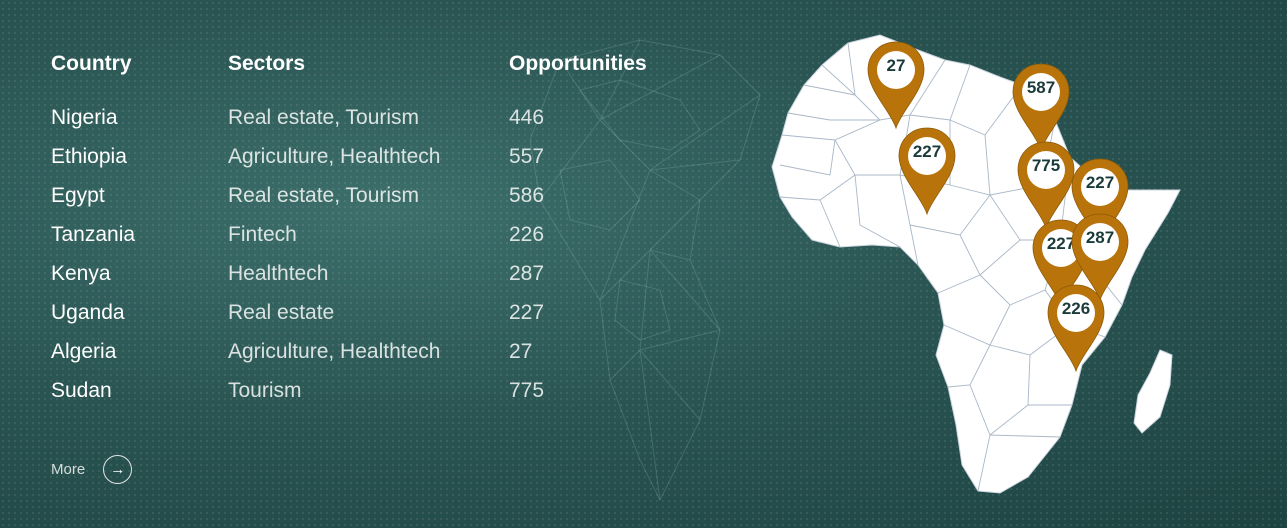 This screenshot has height=528, width=1287. Describe the element at coordinates (267, 63) in the screenshot. I see `column-header-sectors: Sectors` at that location.